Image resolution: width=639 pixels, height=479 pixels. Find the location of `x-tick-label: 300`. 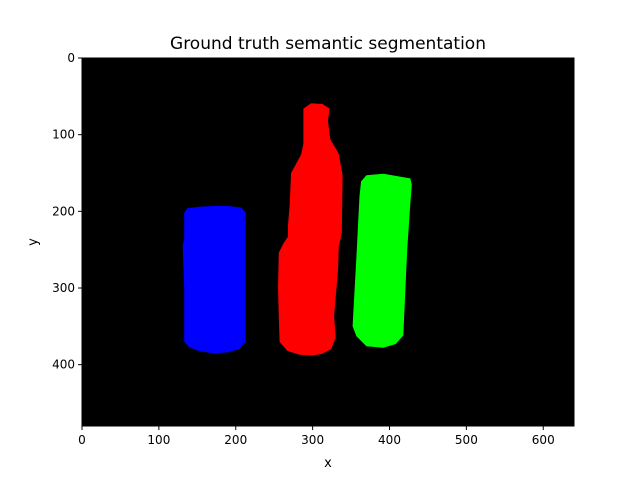

x-tick-label: 300 is located at coordinates (312, 440).